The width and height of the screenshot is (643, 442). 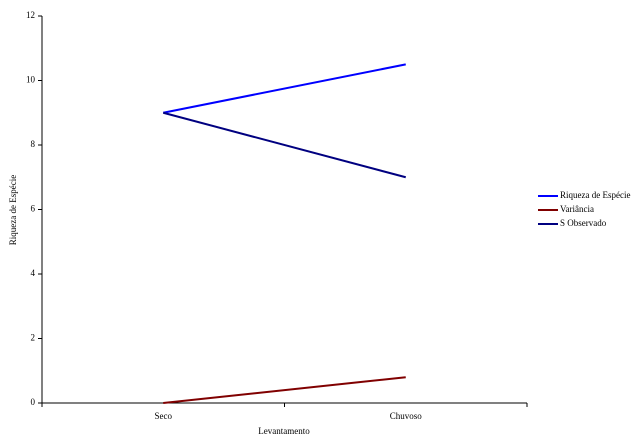 What do you see at coordinates (33, 209) in the screenshot?
I see `y-tick-label: 6` at bounding box center [33, 209].